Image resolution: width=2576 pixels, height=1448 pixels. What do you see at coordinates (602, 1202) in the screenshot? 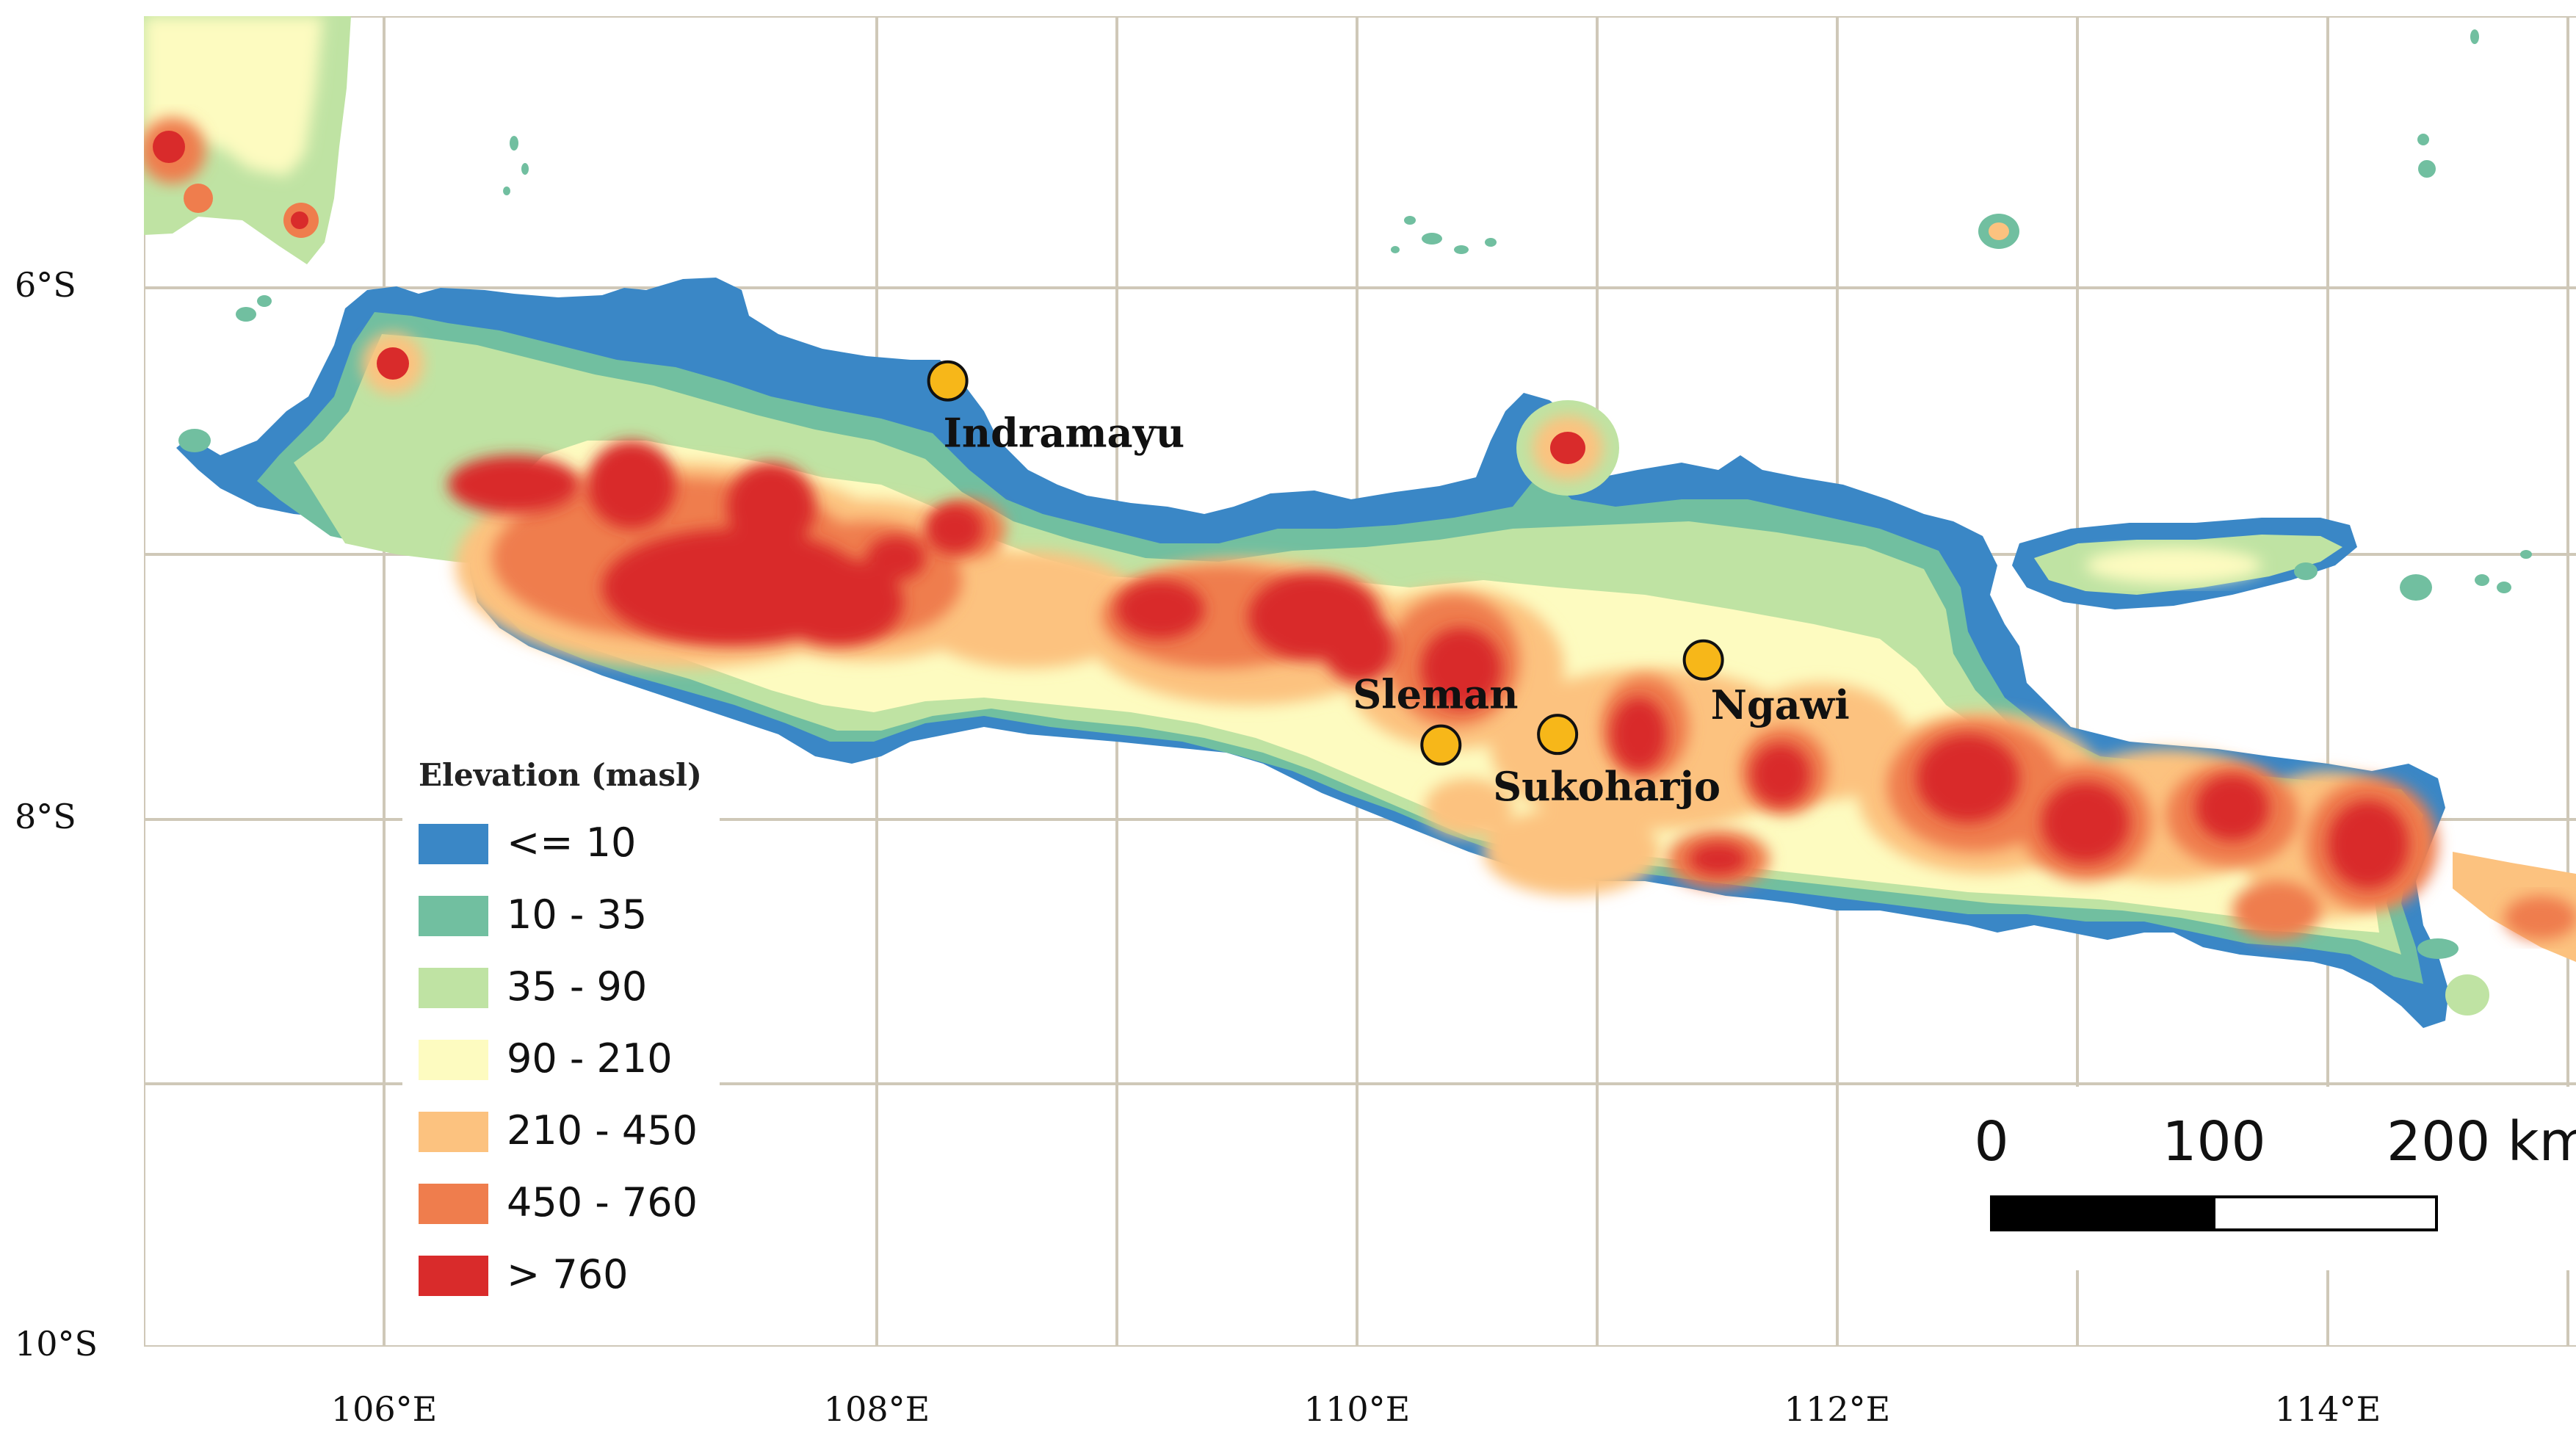
I see `legend-label-5: 450 - 760` at bounding box center [602, 1202].